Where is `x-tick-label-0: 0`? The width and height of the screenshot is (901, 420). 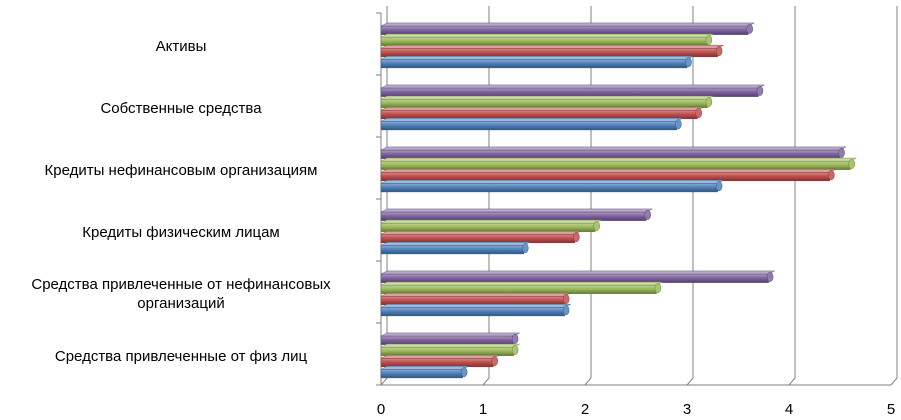
x-tick-label-0: 0 is located at coordinates (381, 409).